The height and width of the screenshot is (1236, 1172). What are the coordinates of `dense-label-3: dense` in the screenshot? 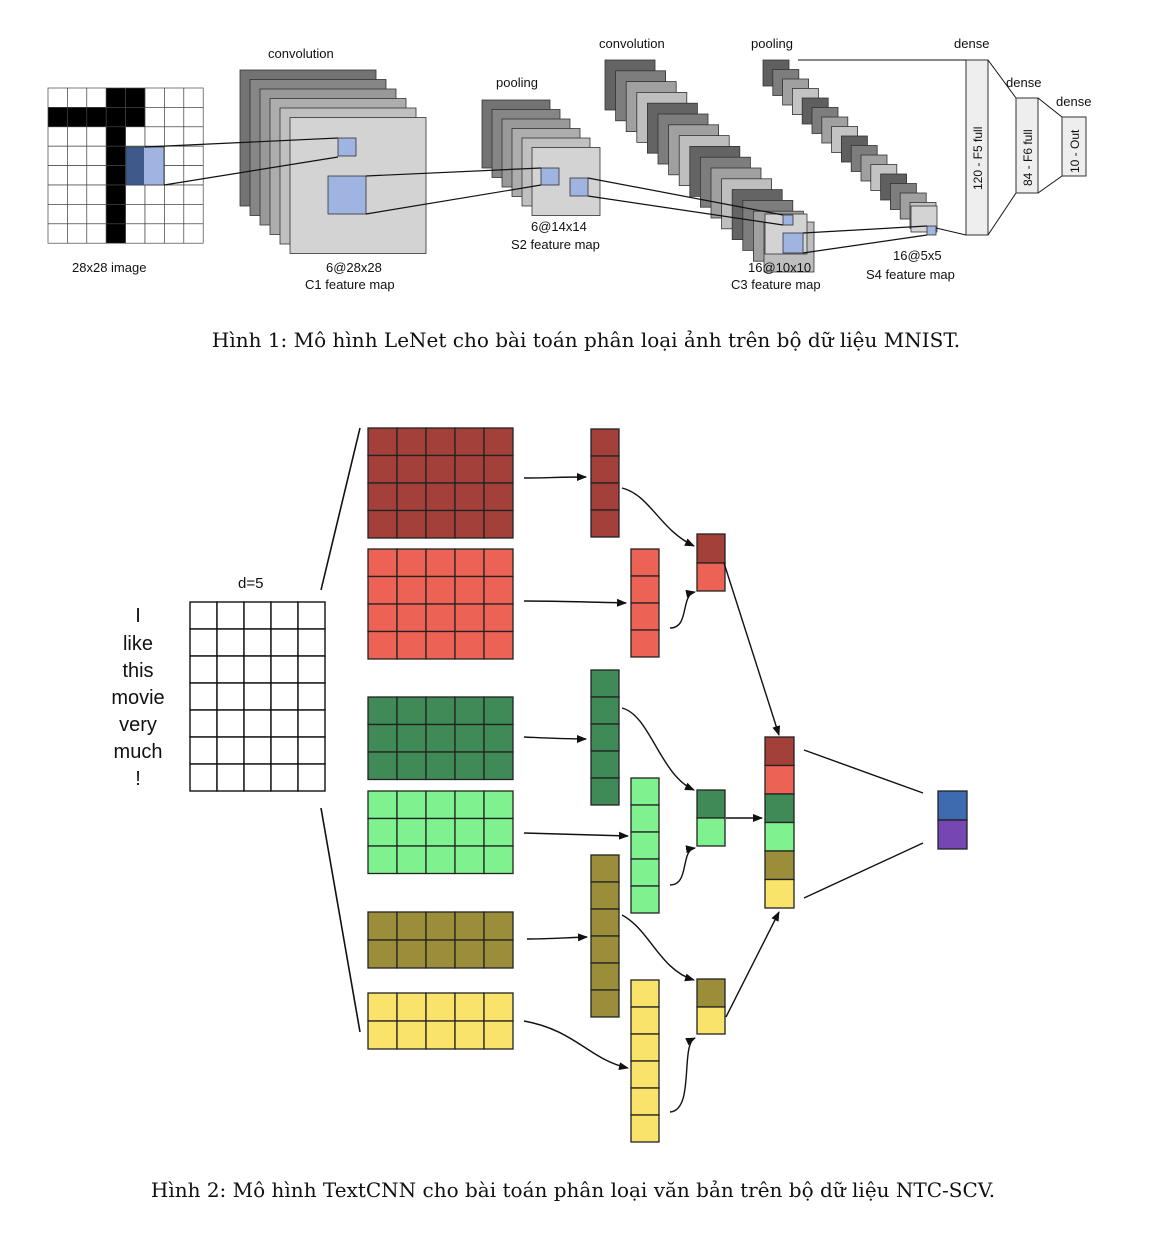 It's located at (1073, 101).